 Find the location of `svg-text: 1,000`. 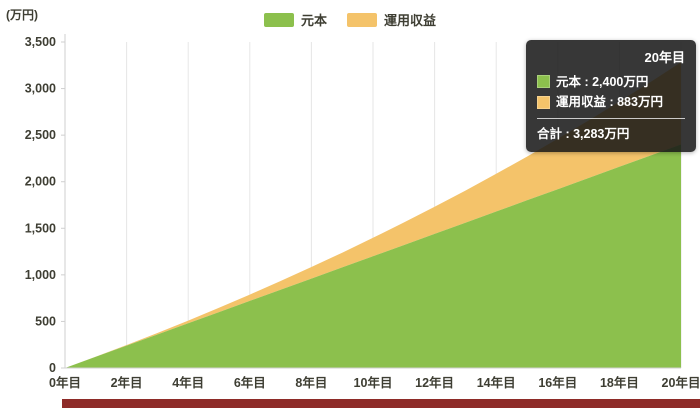

svg-text: 1,000 is located at coordinates (40, 275).